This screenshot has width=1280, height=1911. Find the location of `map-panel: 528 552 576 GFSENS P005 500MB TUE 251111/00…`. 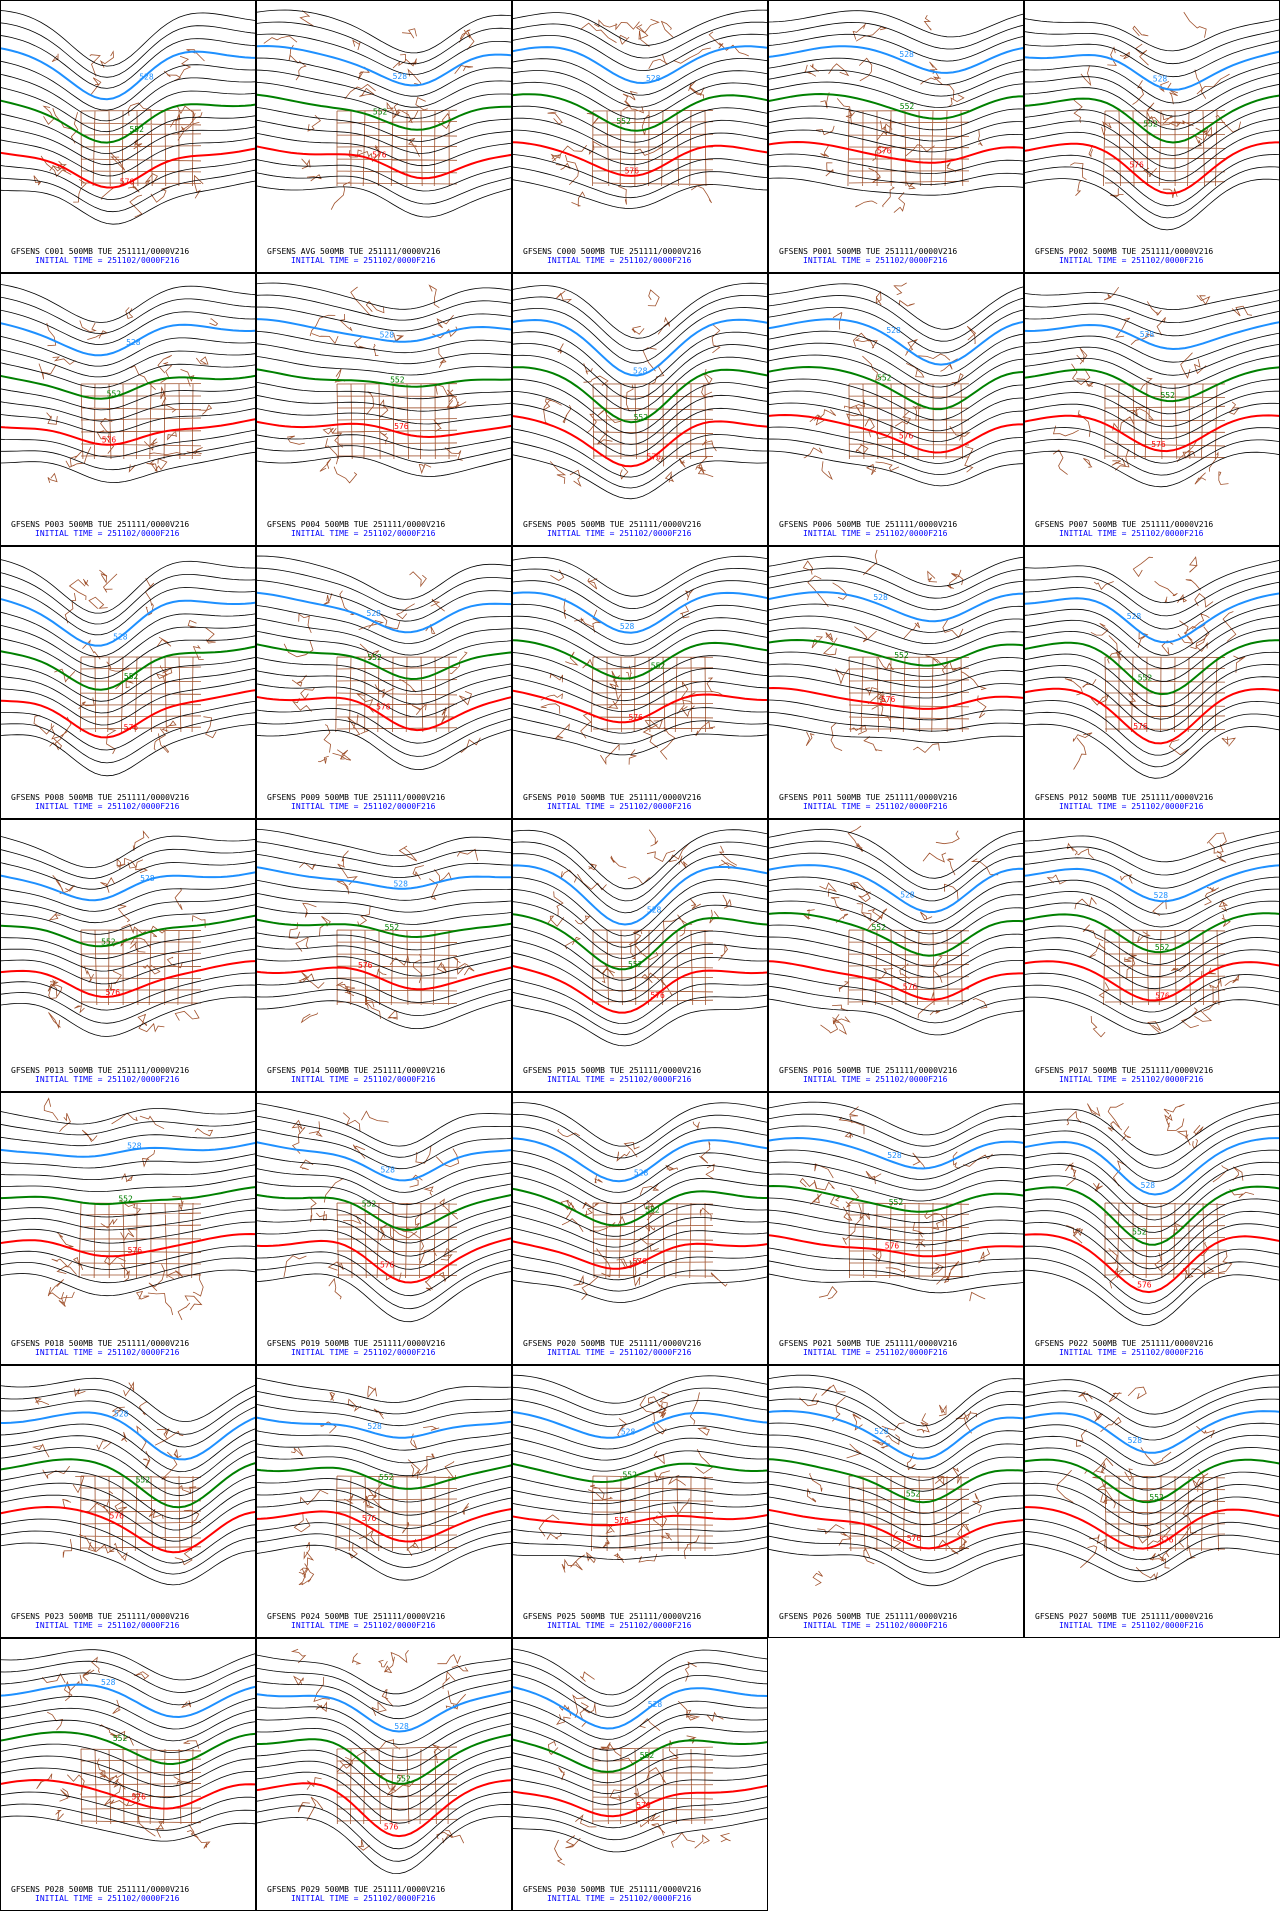

map-panel: 528 552 576 GFSENS P005 500MB TUE 251111/00… is located at coordinates (640, 409).